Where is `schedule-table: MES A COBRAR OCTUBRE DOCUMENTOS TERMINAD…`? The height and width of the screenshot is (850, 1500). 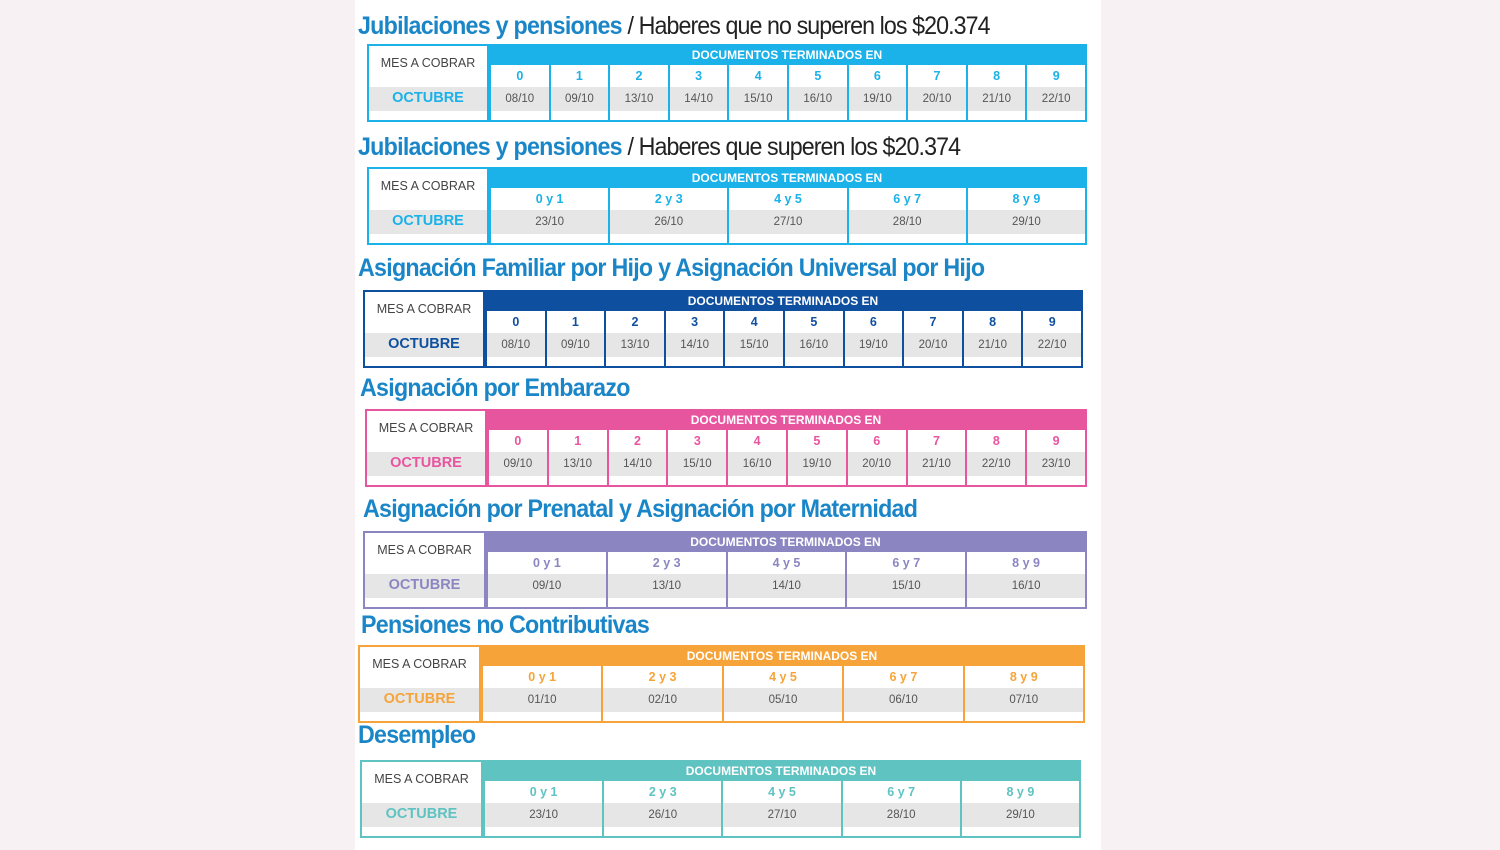 schedule-table: MES A COBRAR OCTUBRE DOCUMENTOS TERMINAD… is located at coordinates (725, 570).